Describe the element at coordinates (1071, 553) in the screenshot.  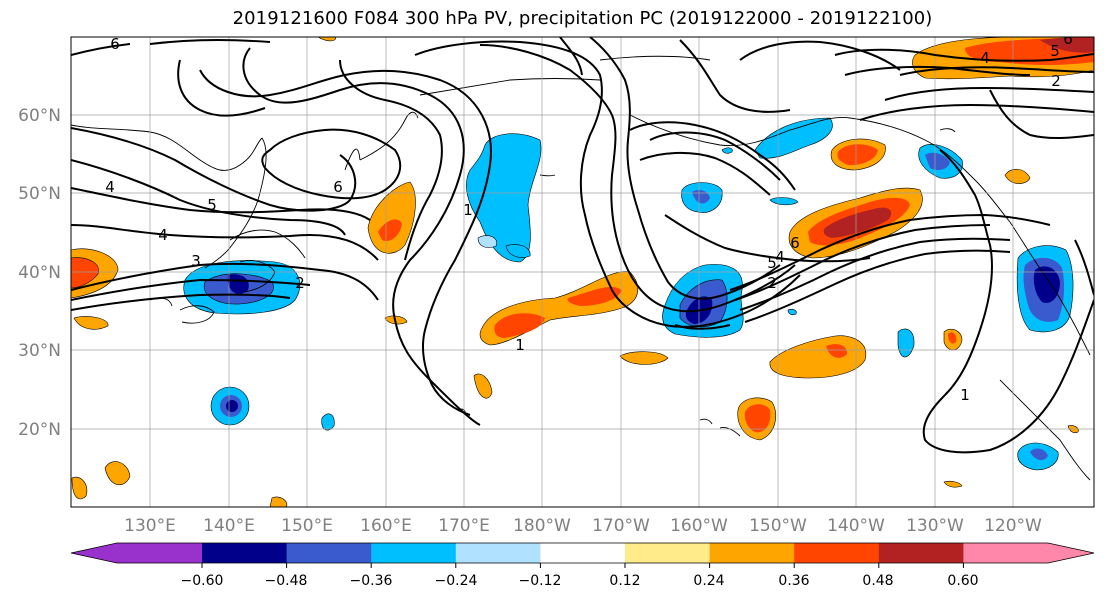
I see `colorbar-extend-high` at that location.